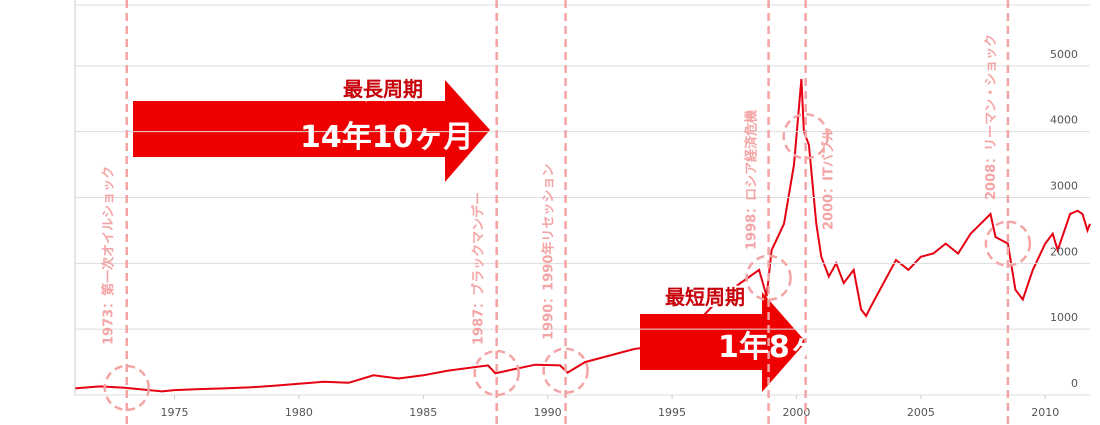 The width and height of the screenshot is (1100, 425). I want to click on y-tick-label: 3000, so click(1064, 186).